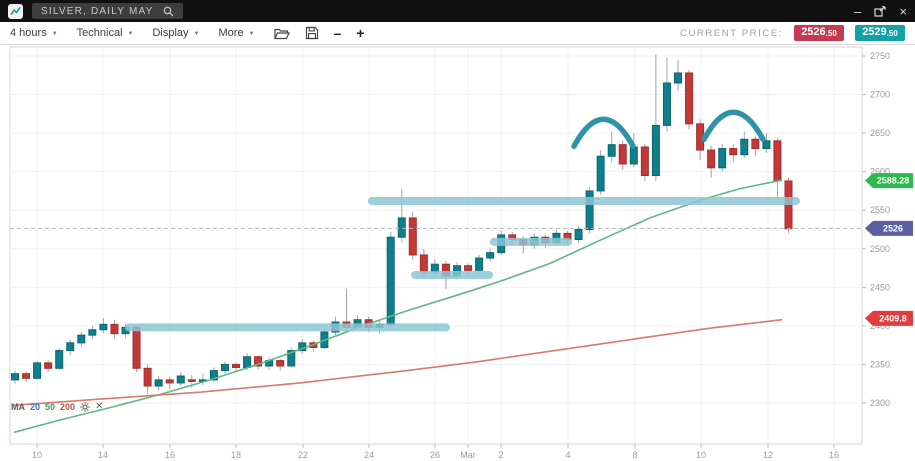 The width and height of the screenshot is (915, 461). I want to click on menu-display: Display ▼, so click(176, 33).